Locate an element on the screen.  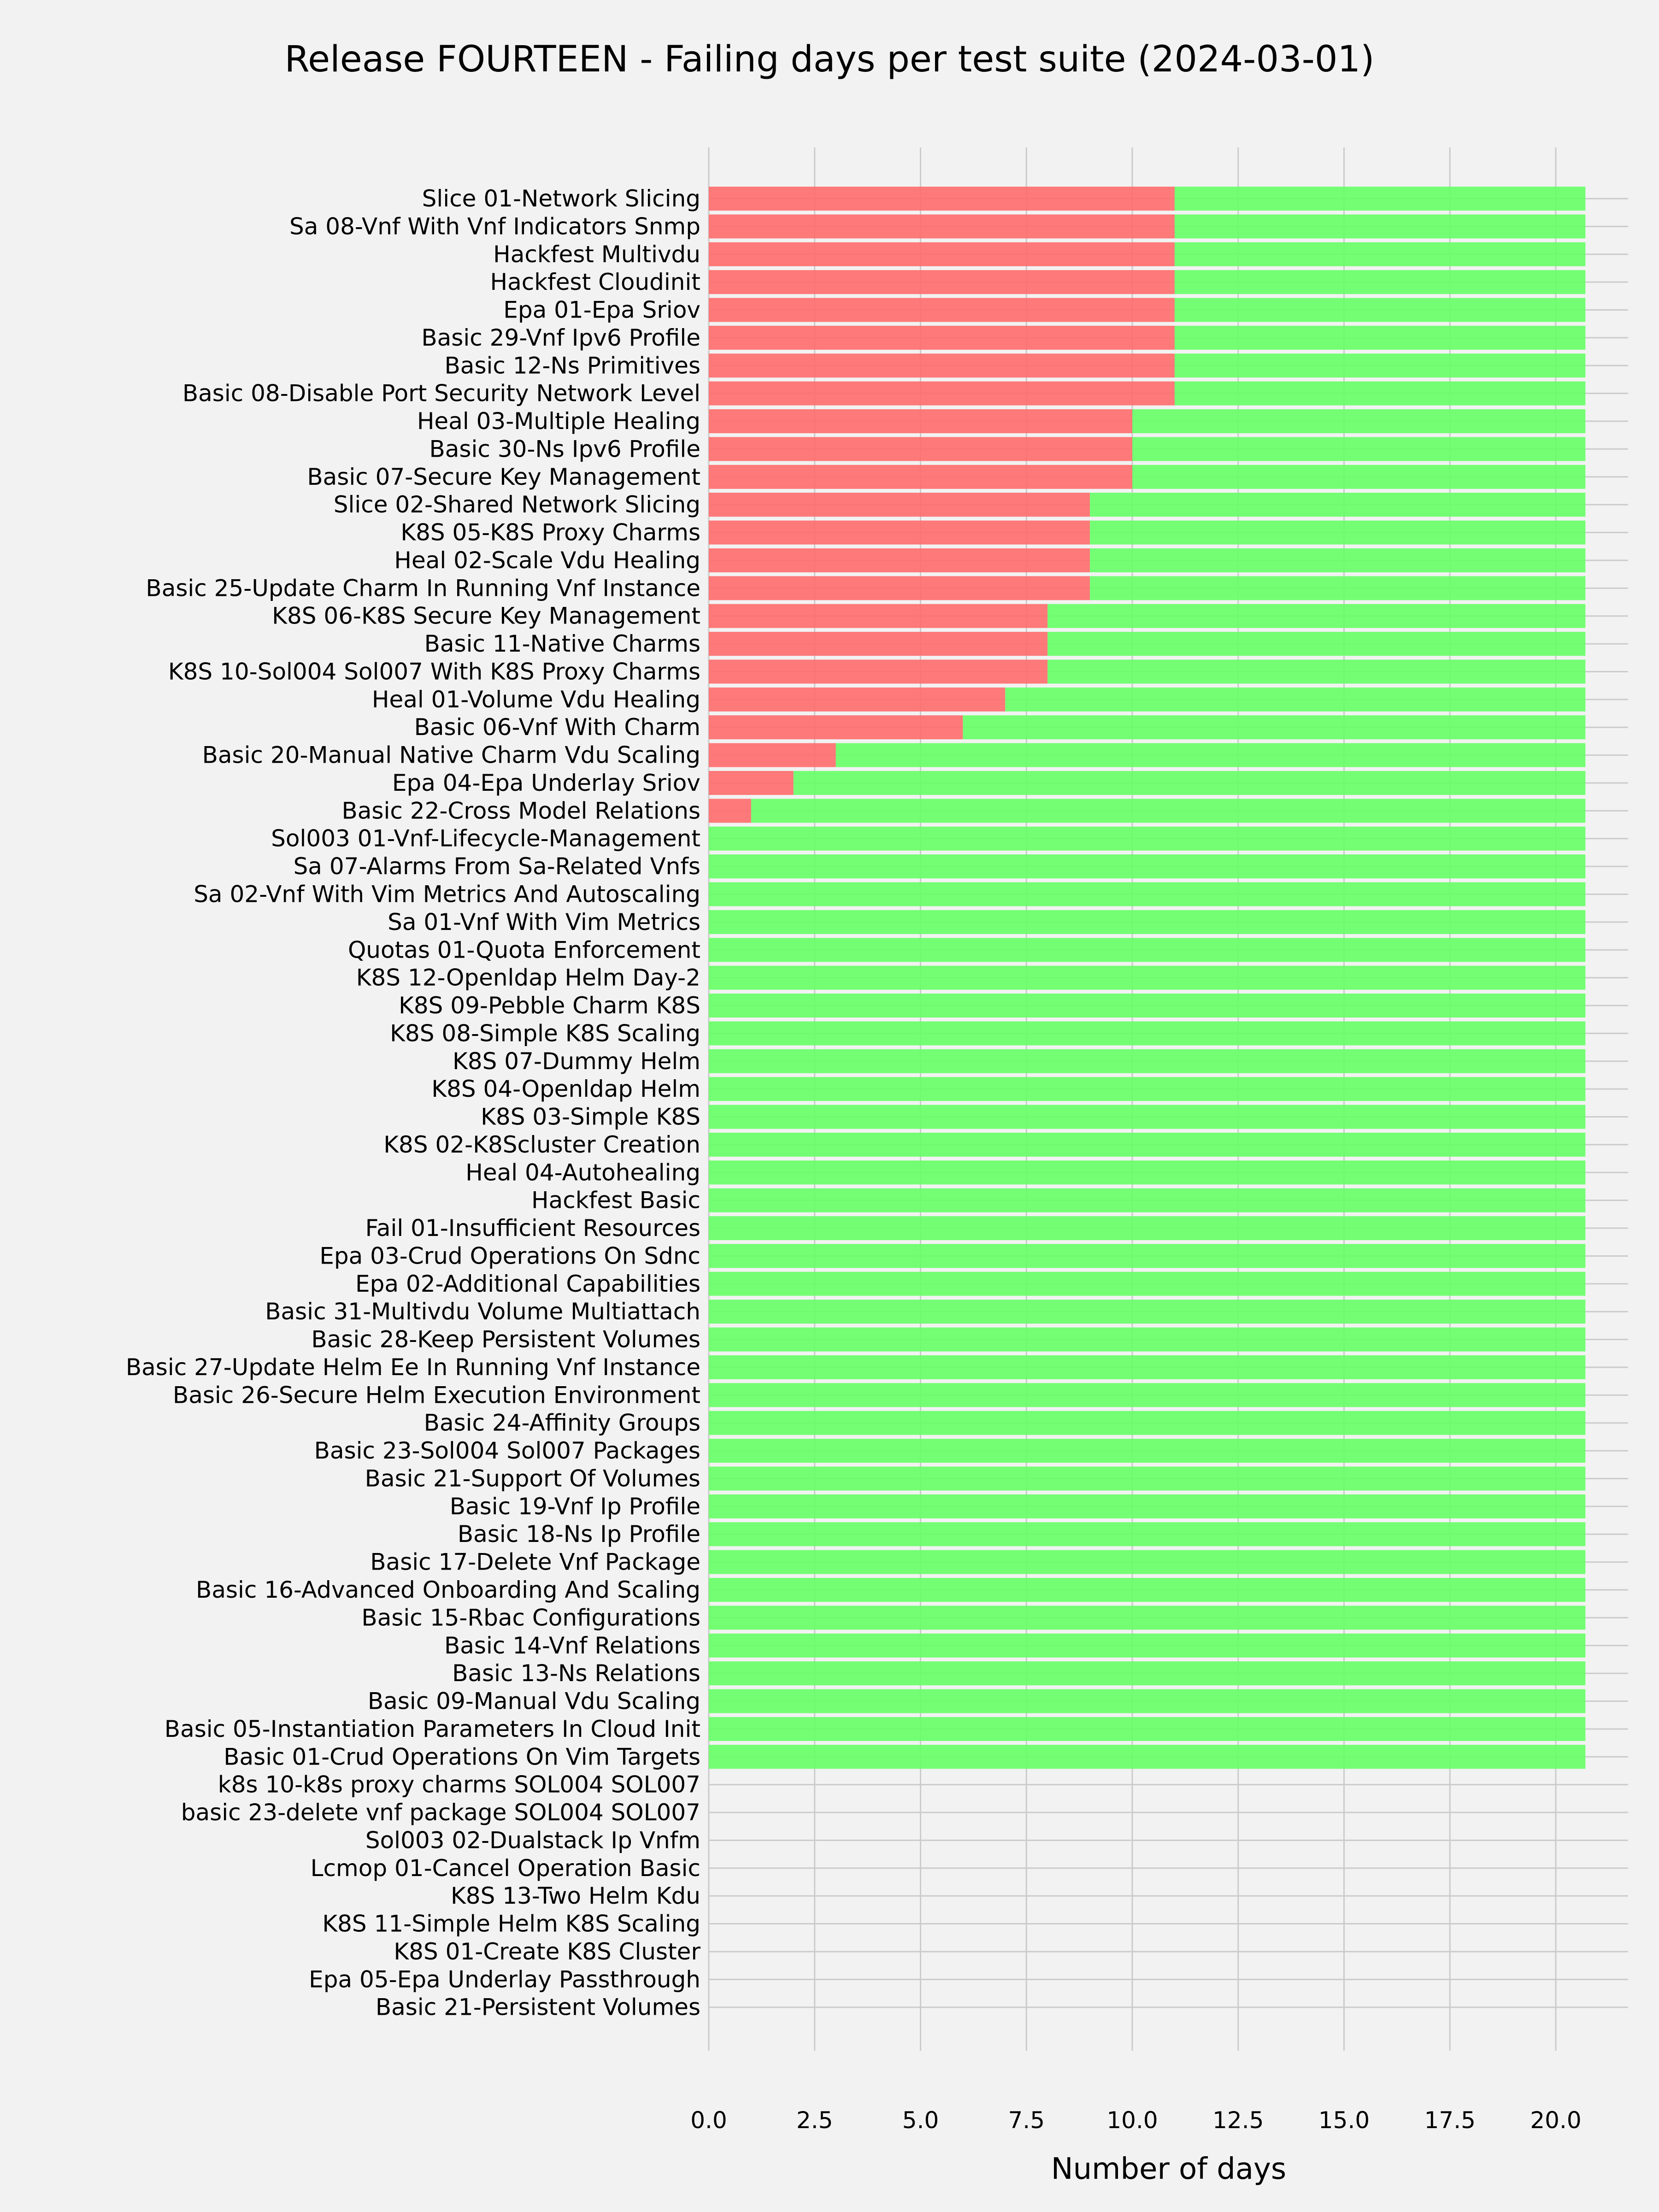
category-label: Sa 07-Alarms From Sa-Related Vnfs is located at coordinates (497, 866).